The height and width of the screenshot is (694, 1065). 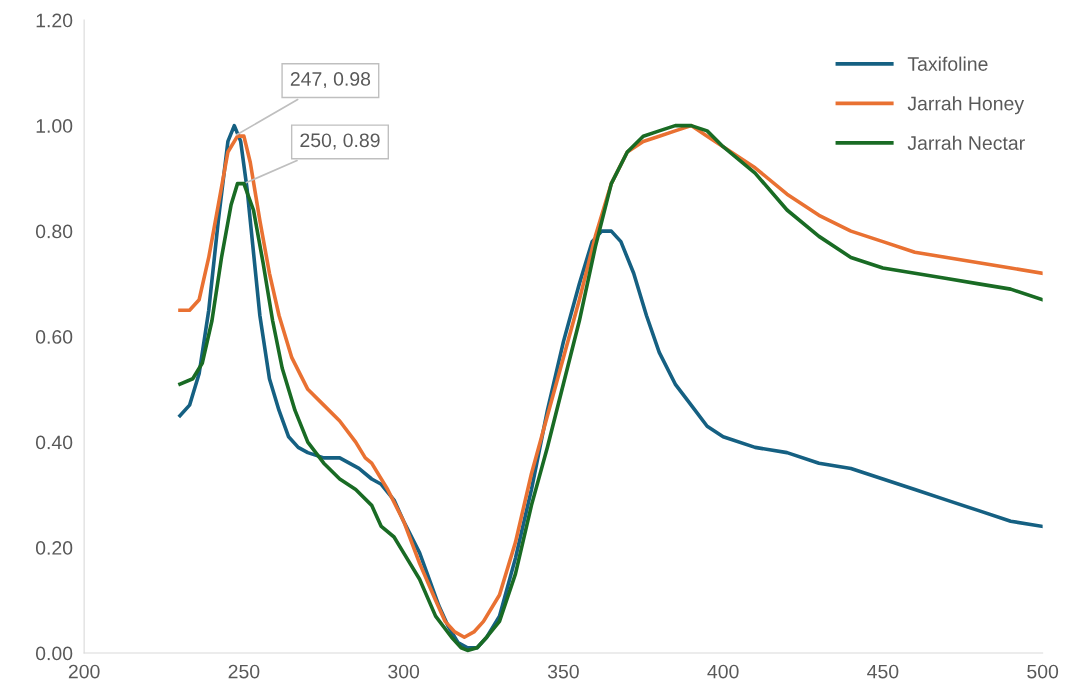 I want to click on x-tick-label: 350, so click(x=563, y=671).